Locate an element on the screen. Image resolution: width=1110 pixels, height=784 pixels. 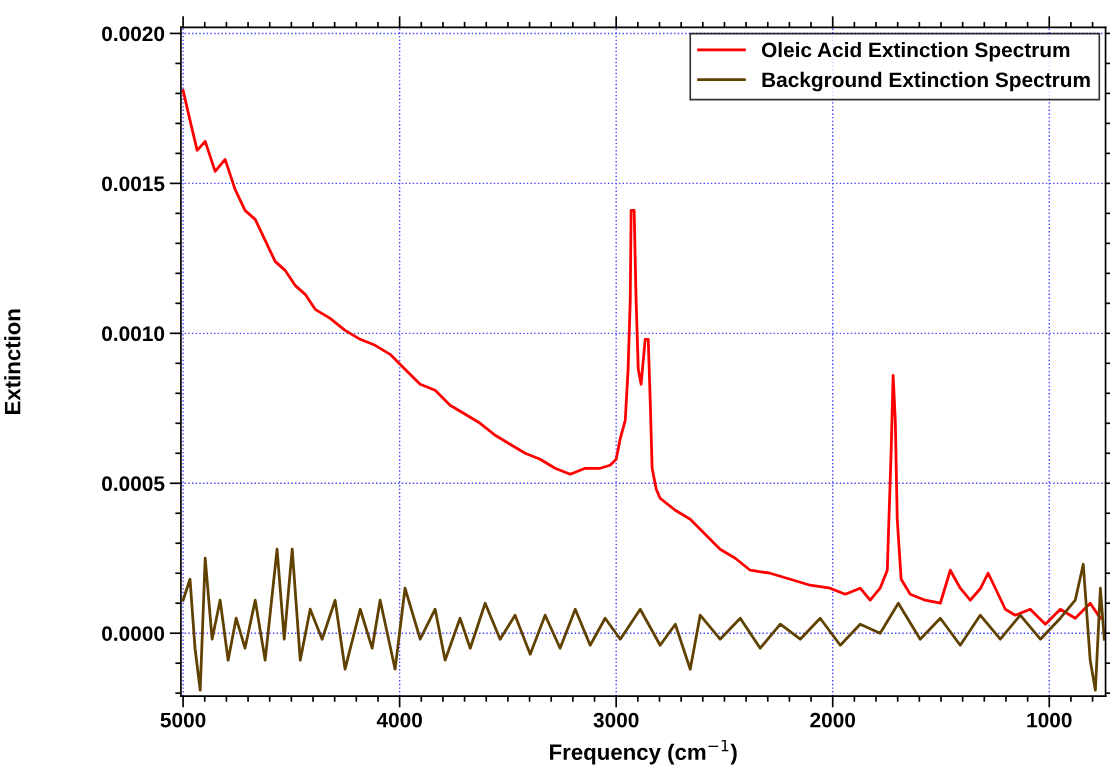
x-tick-label: 2000 is located at coordinates (833, 720).